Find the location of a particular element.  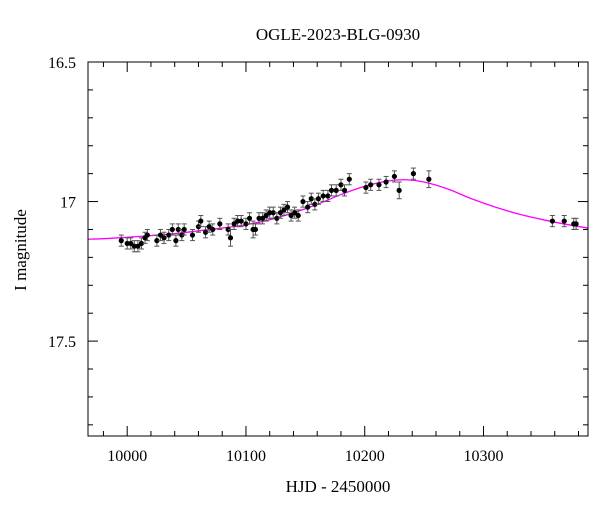

x-tick-label: 10000 is located at coordinates (127, 456).